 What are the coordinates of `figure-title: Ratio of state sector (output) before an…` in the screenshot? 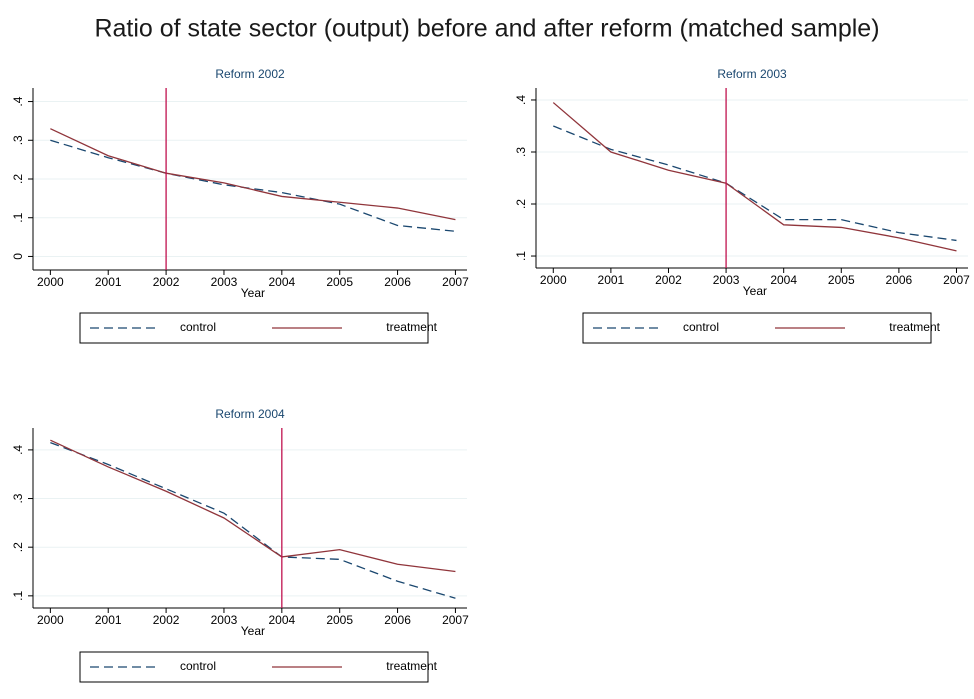 It's located at (486, 29).